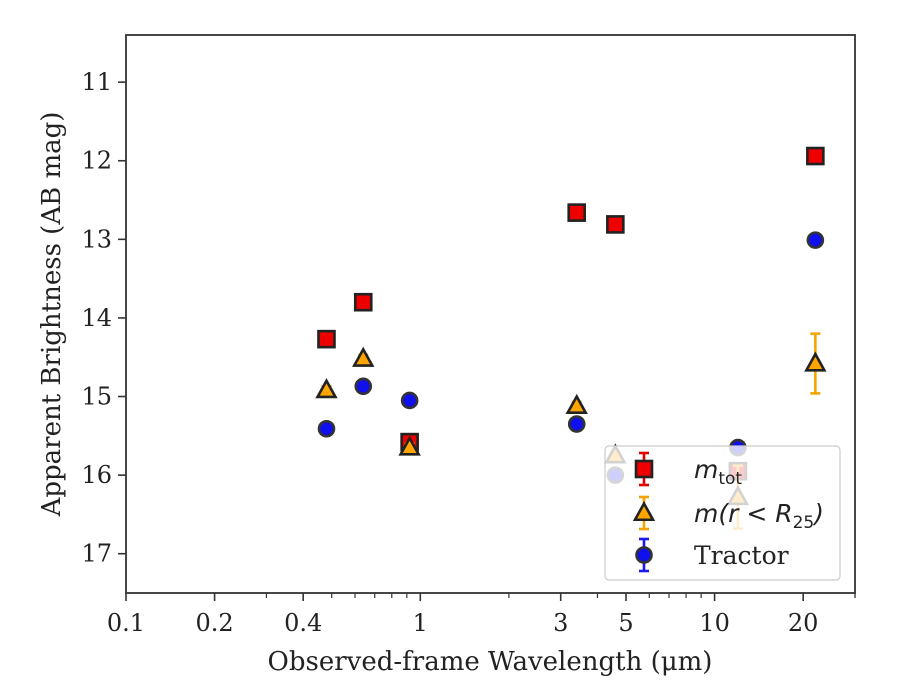 This screenshot has height=700, width=900. What do you see at coordinates (490, 662) in the screenshot?
I see `x-axis-label: Observed-frame Wavelength (μm)` at bounding box center [490, 662].